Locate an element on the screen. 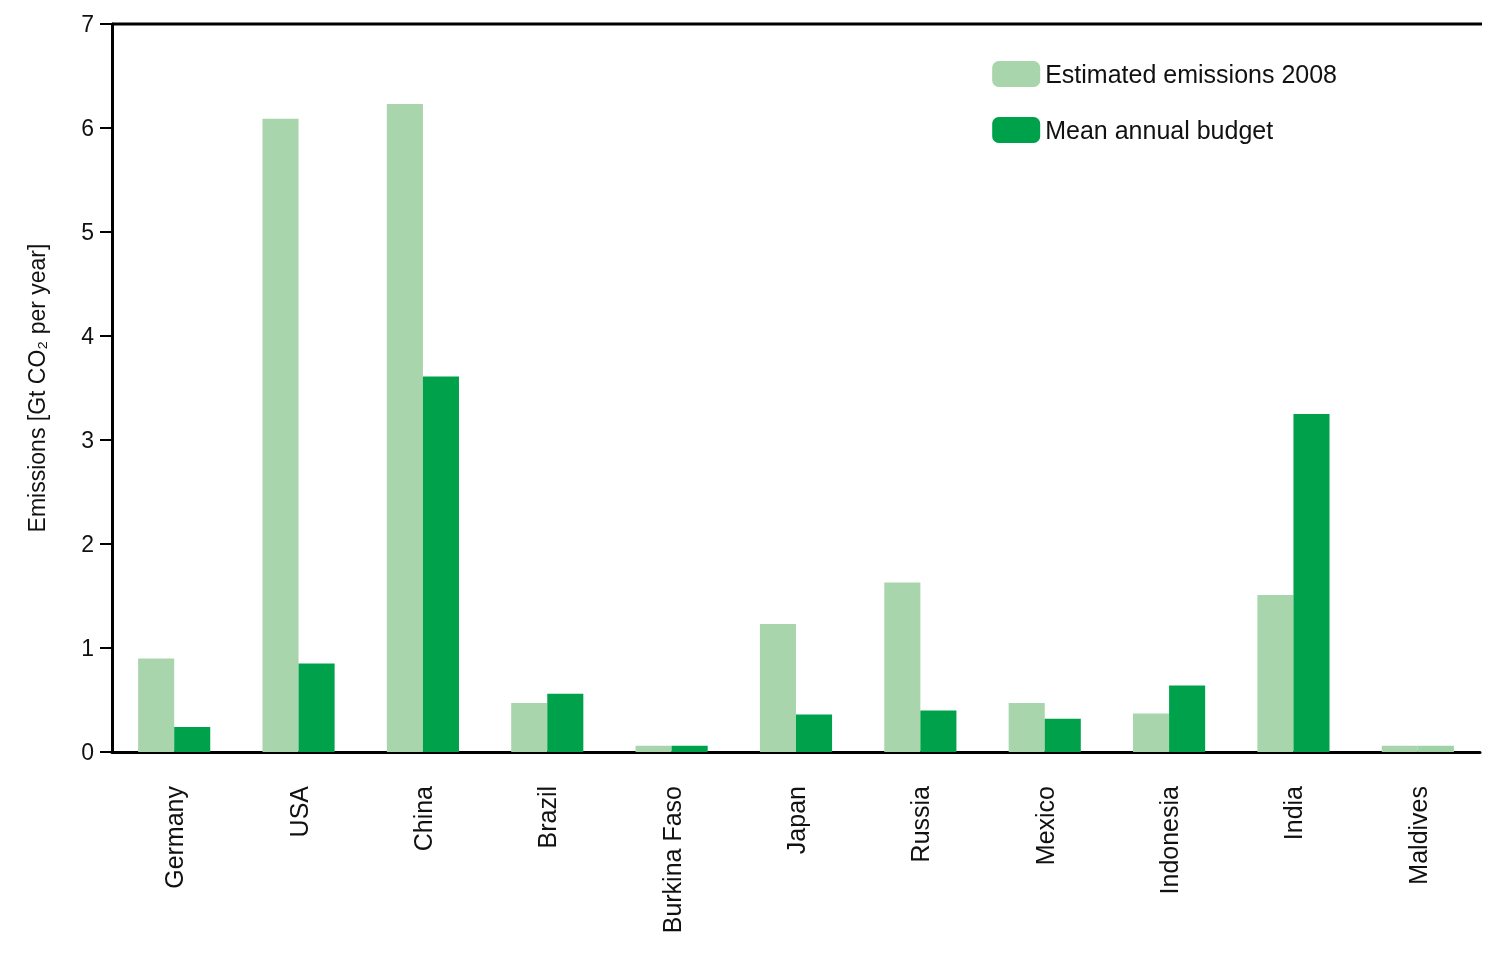 The image size is (1490, 960). x-tick-label: Maldives is located at coordinates (1417, 835).